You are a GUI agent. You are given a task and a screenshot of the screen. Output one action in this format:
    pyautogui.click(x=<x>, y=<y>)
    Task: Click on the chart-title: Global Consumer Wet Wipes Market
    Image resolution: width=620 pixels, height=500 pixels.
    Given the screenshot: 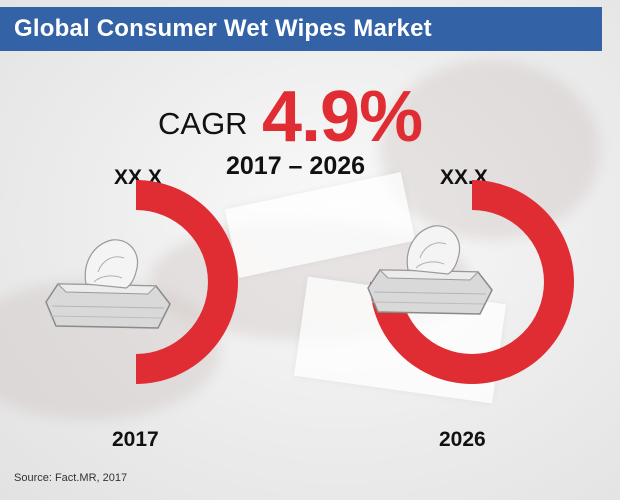 What is the action you would take?
    pyautogui.click(x=223, y=28)
    